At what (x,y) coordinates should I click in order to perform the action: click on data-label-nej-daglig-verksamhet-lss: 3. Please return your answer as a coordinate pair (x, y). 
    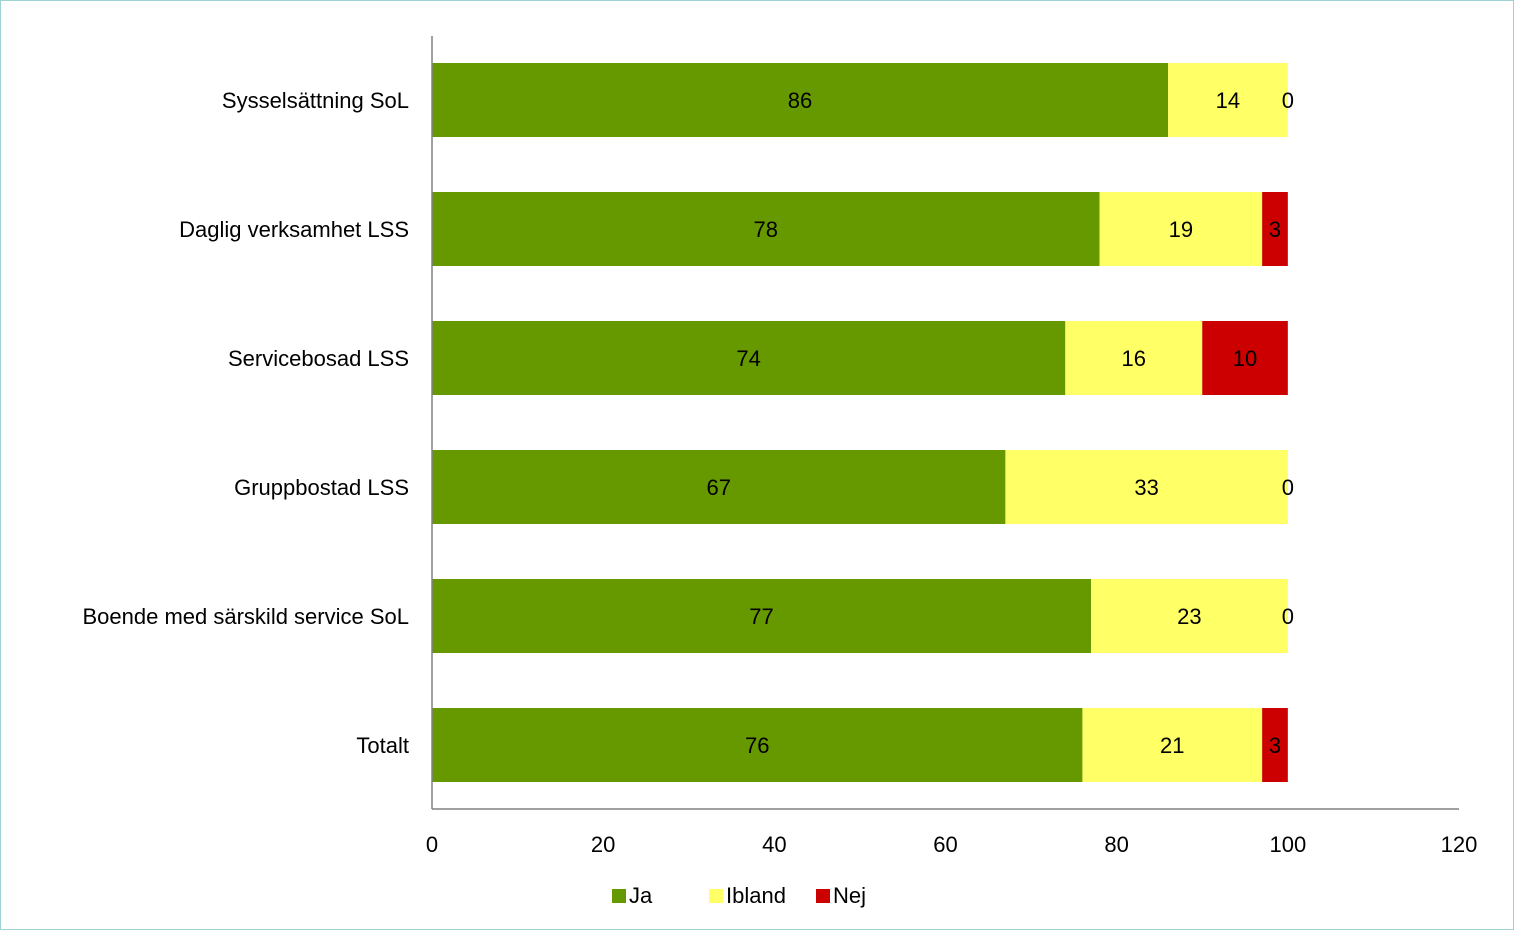
    Looking at the image, I should click on (1275, 229).